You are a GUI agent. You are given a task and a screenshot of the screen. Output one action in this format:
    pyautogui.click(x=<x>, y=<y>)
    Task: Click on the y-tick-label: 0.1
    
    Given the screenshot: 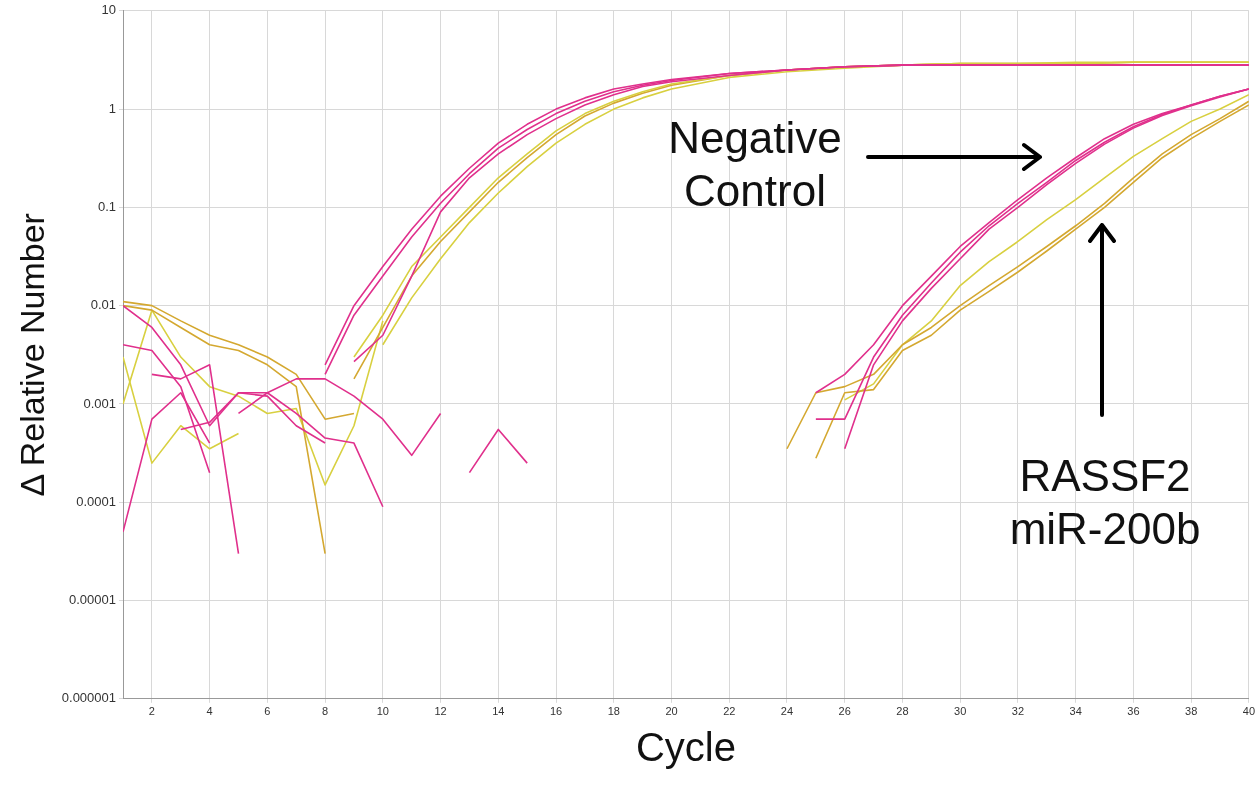 What is the action you would take?
    pyautogui.click(x=107, y=206)
    